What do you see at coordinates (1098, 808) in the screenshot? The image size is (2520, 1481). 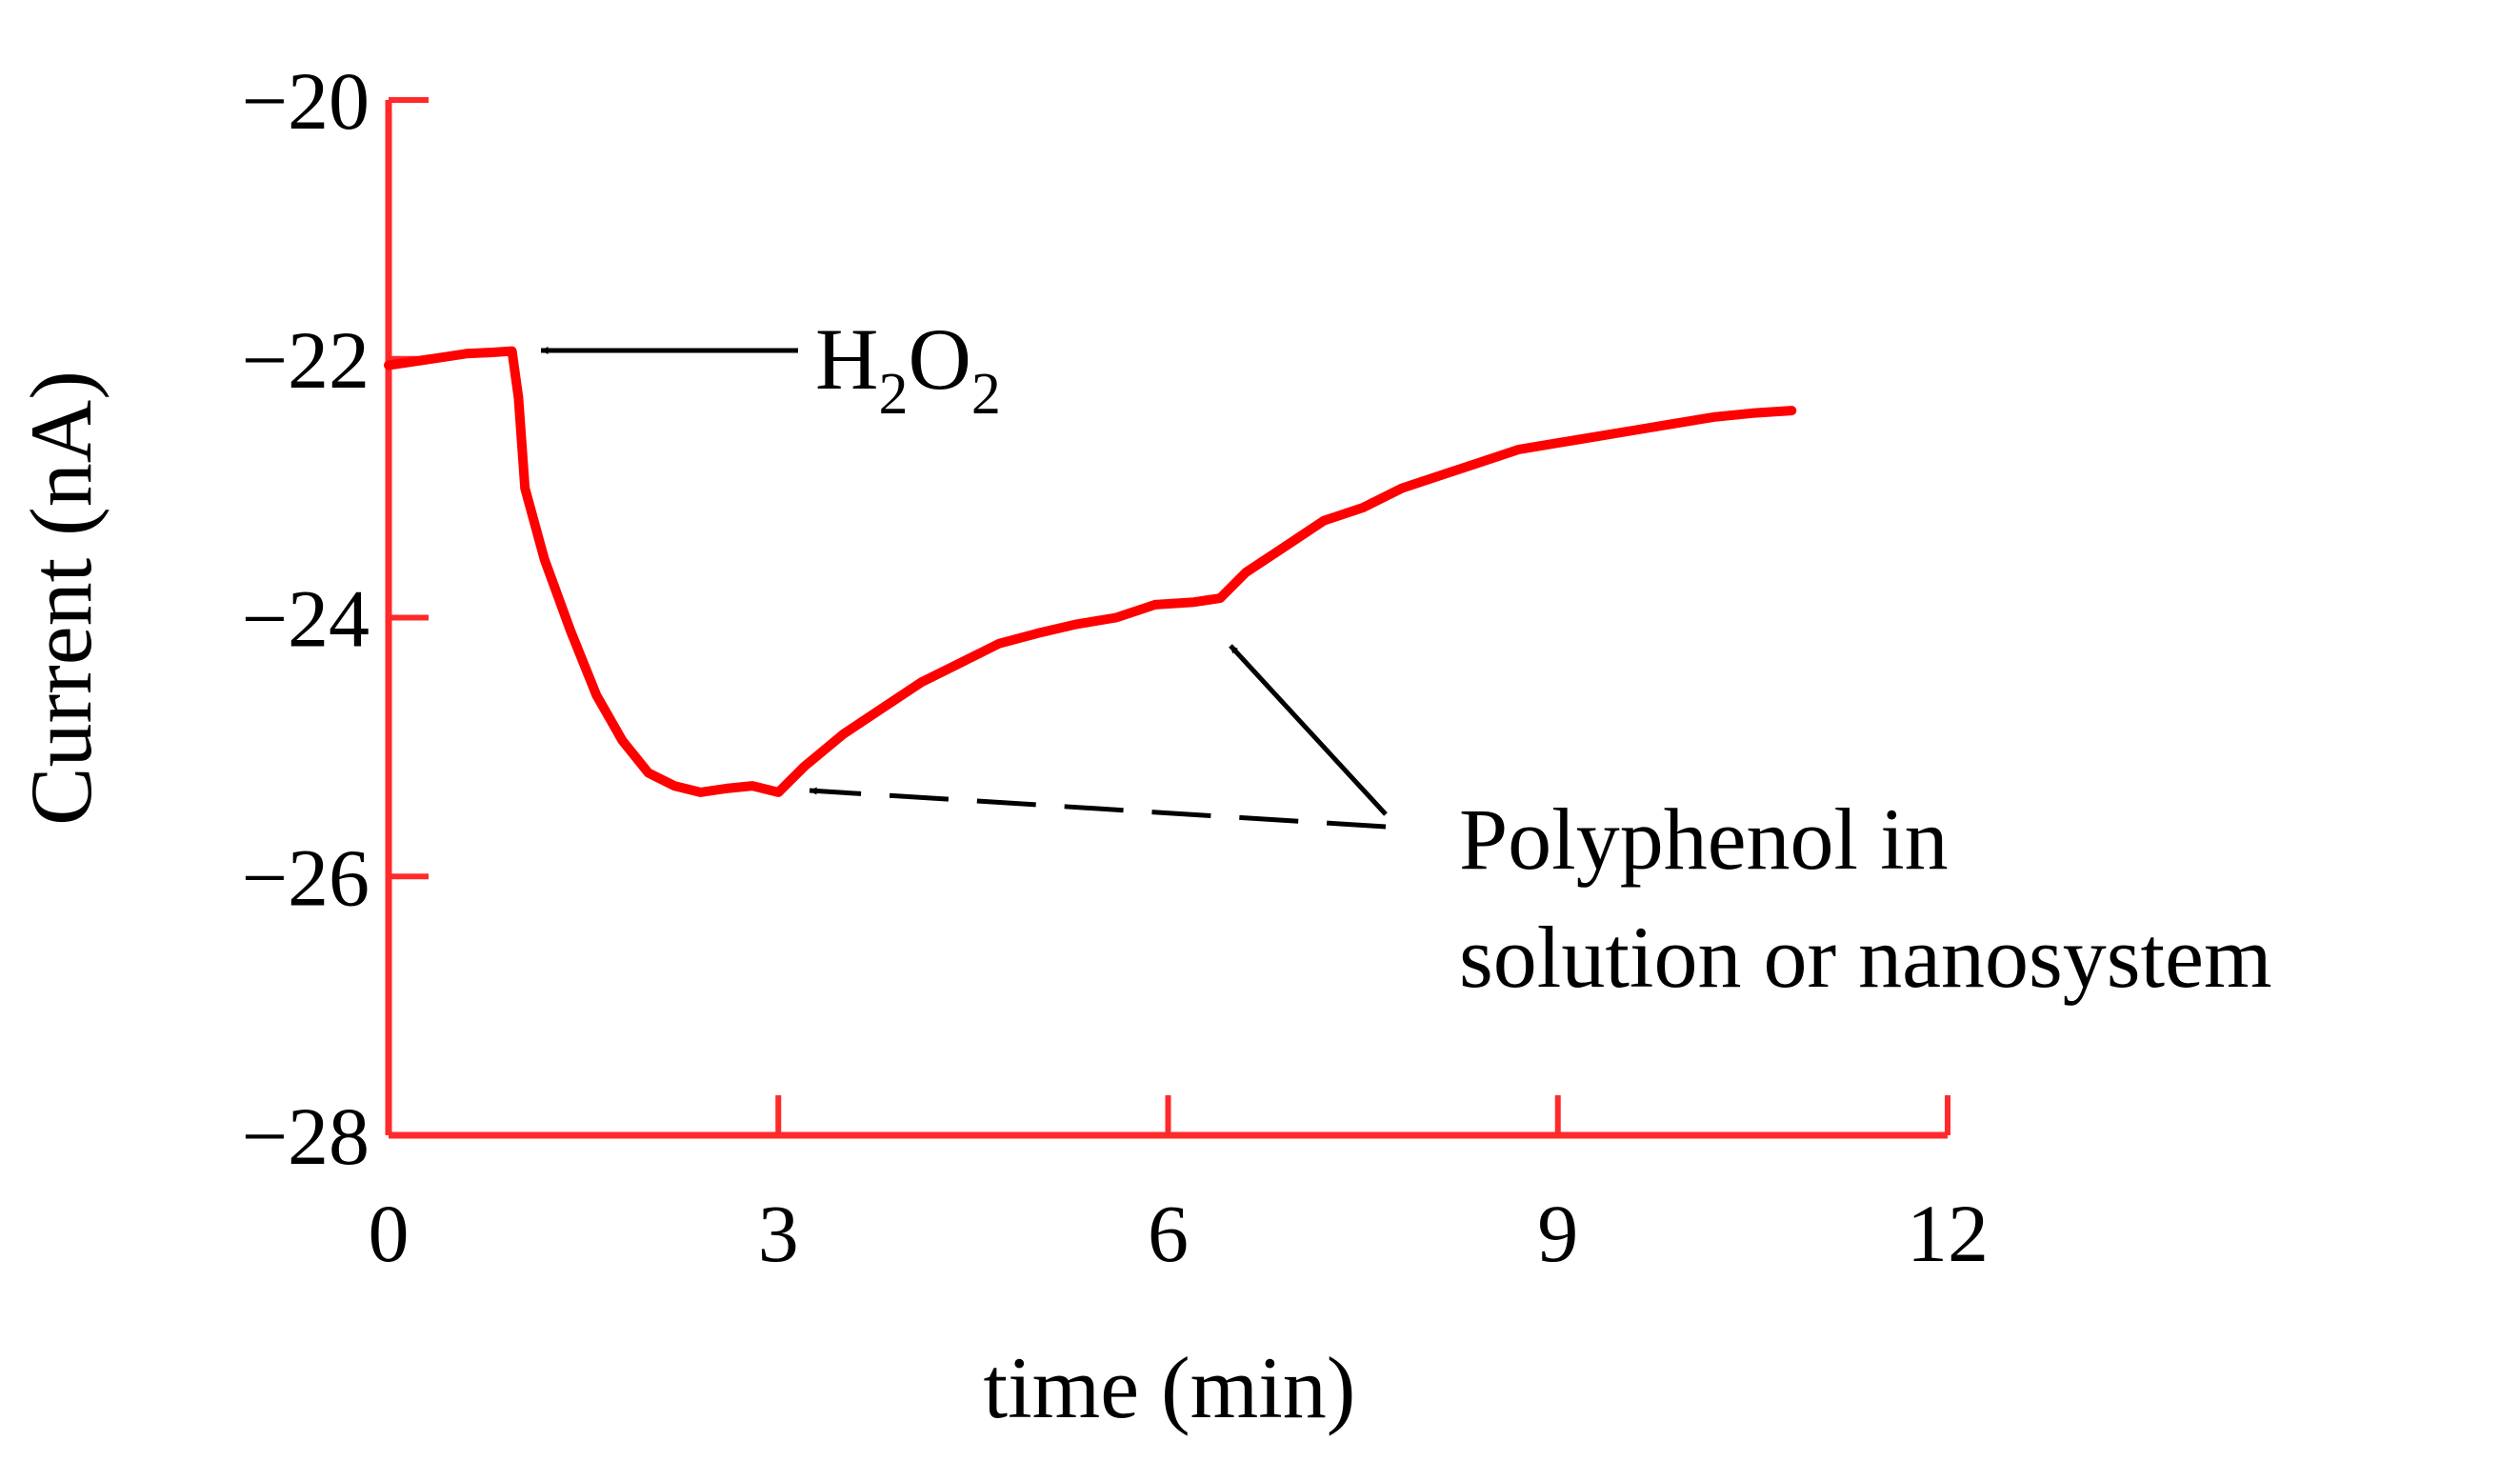 I see `polyphenol-arrow-minimum` at bounding box center [1098, 808].